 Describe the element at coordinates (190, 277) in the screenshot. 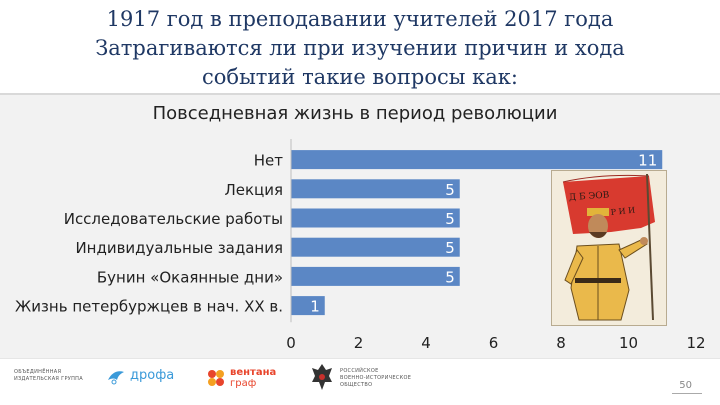

I see `category-label: Бунин «Окаянные дни»` at that location.